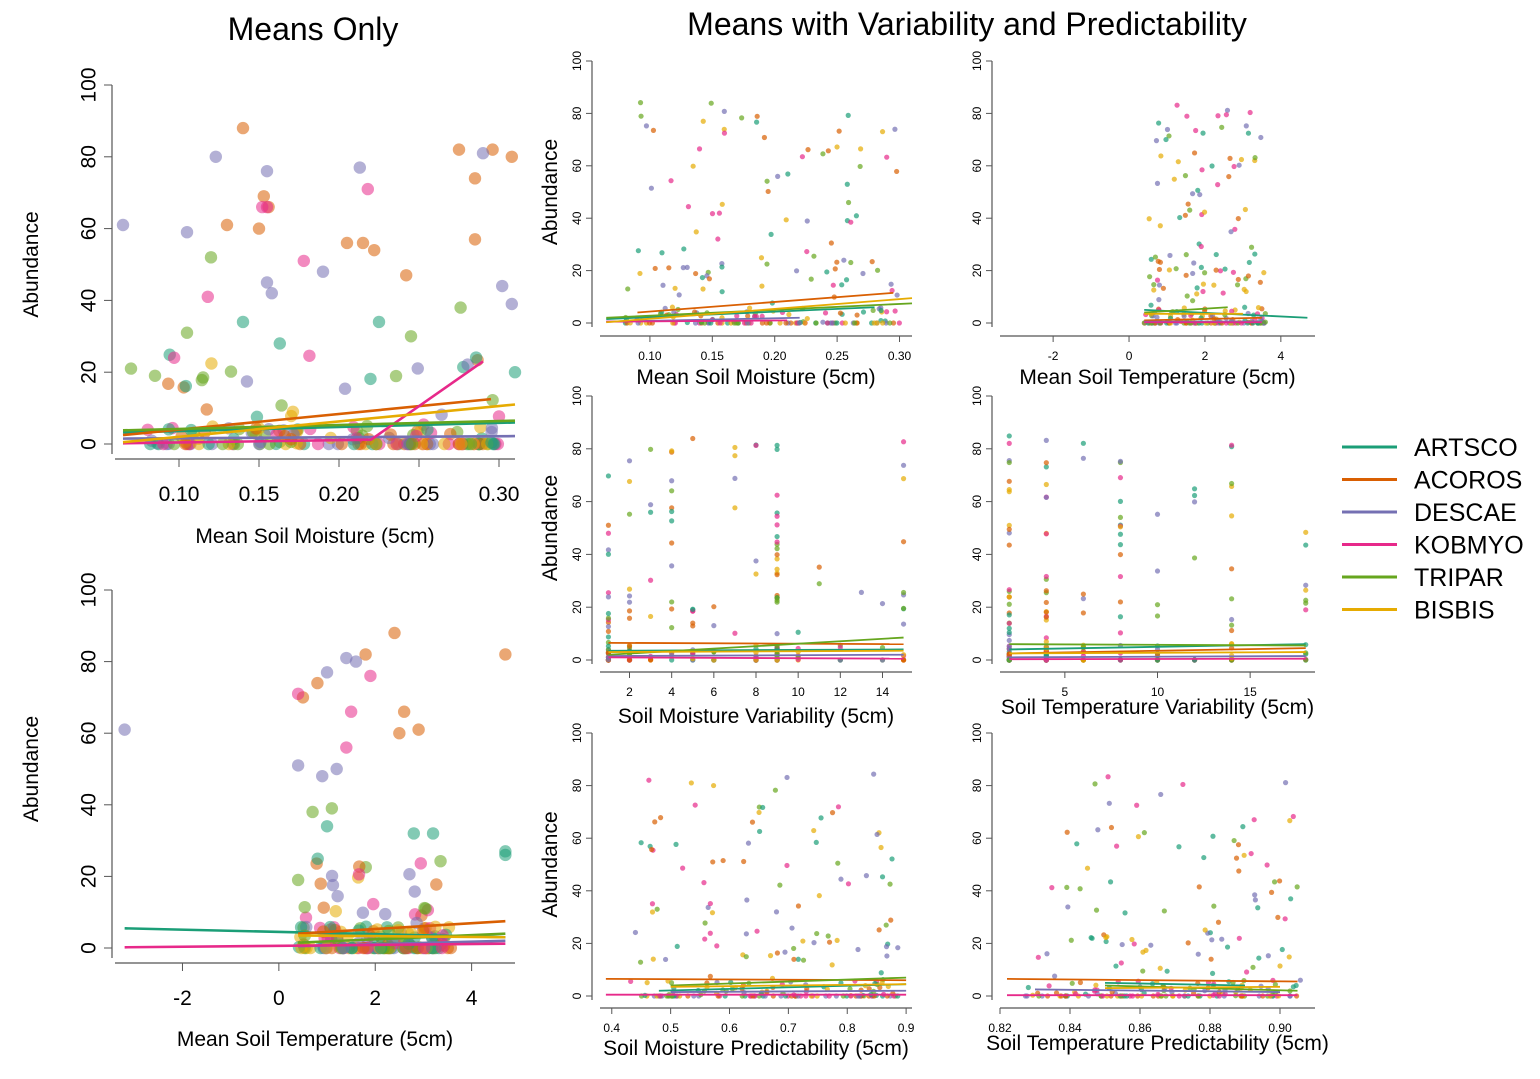 This screenshot has height=1079, width=1540. Describe the element at coordinates (764, 885) in the screenshot. I see `points` at that location.